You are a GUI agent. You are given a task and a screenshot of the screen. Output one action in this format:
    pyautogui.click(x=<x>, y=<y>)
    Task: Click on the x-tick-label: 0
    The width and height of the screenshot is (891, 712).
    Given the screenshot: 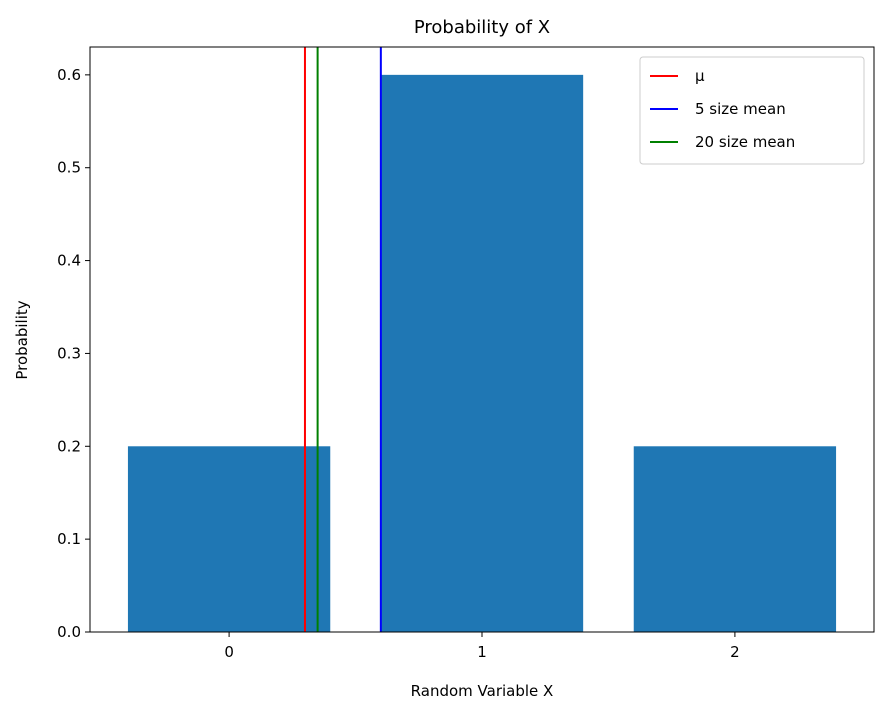 What is the action you would take?
    pyautogui.click(x=229, y=652)
    